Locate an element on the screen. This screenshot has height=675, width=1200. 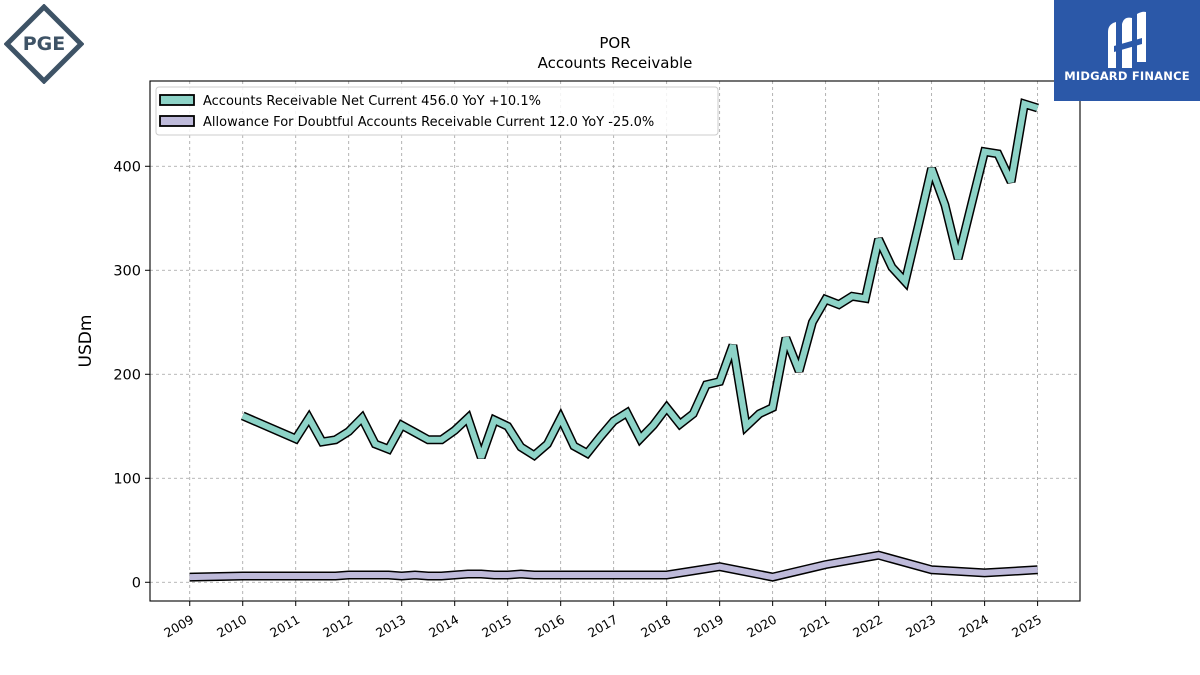
midgard-finance-logo: MIDGARD FINANCE is located at coordinates (1127, 50).